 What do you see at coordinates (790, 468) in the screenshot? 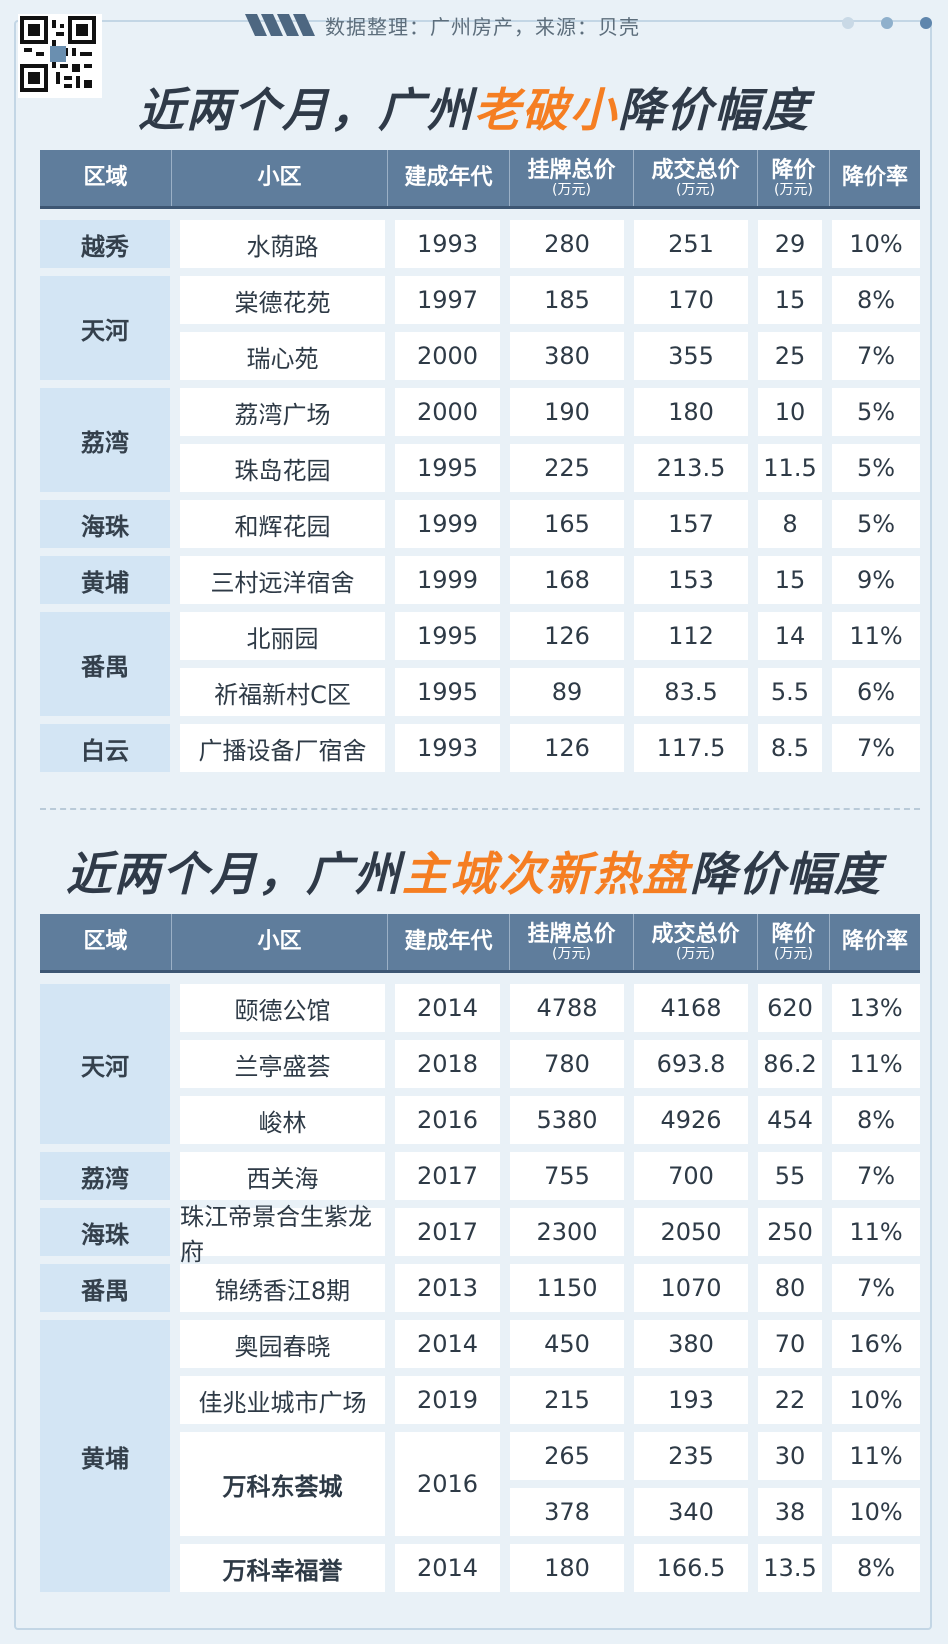
I see `drop-cell: 11.5` at bounding box center [790, 468].